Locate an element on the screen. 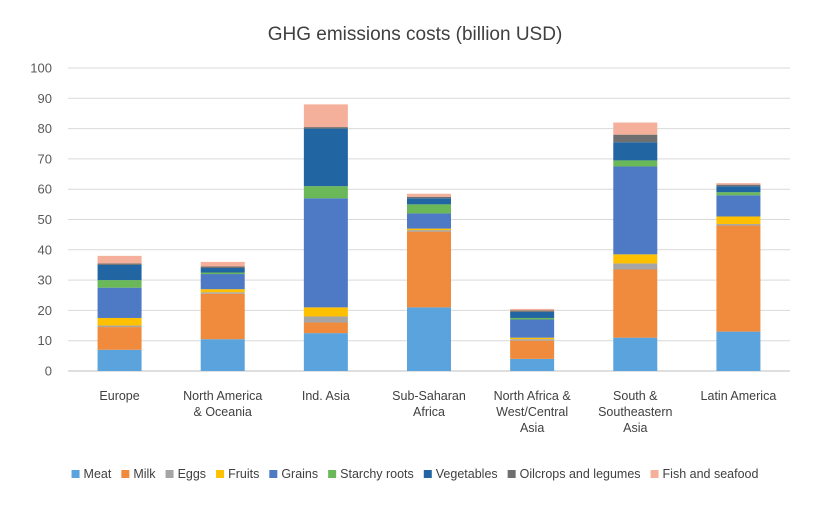  y-axis-ticks: 0 10 20 30 40 50 60 70 80 90 100 is located at coordinates (41, 220).